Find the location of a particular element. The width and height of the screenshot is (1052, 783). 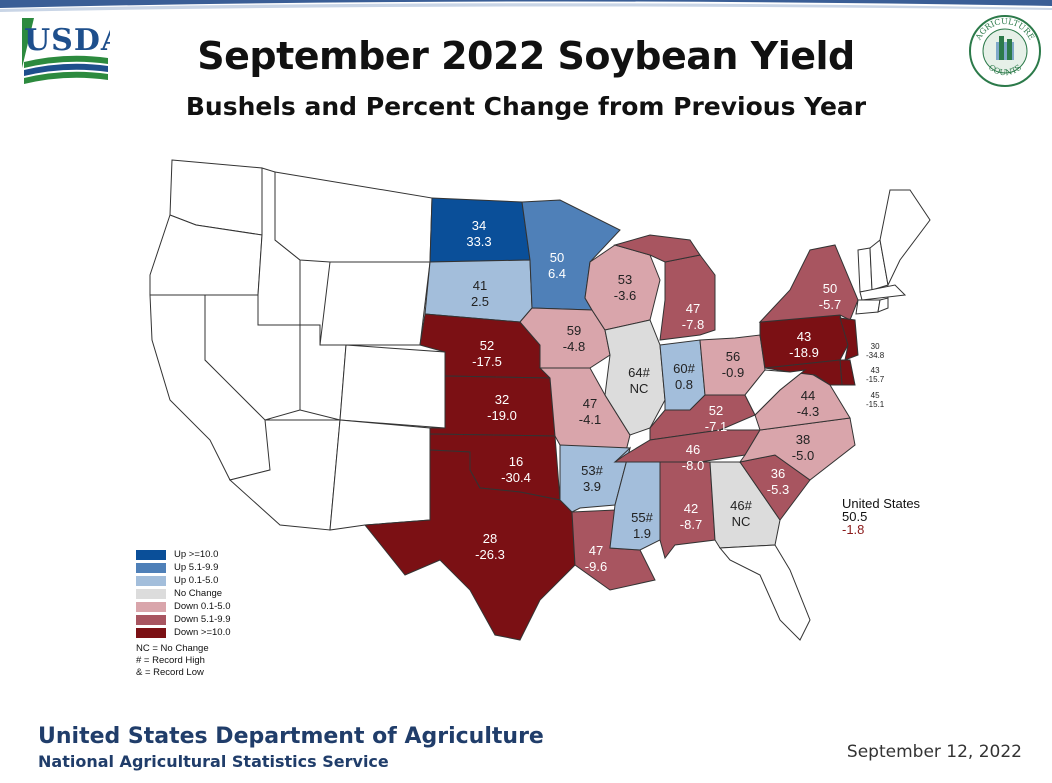

state-ME is located at coordinates (905, 238).